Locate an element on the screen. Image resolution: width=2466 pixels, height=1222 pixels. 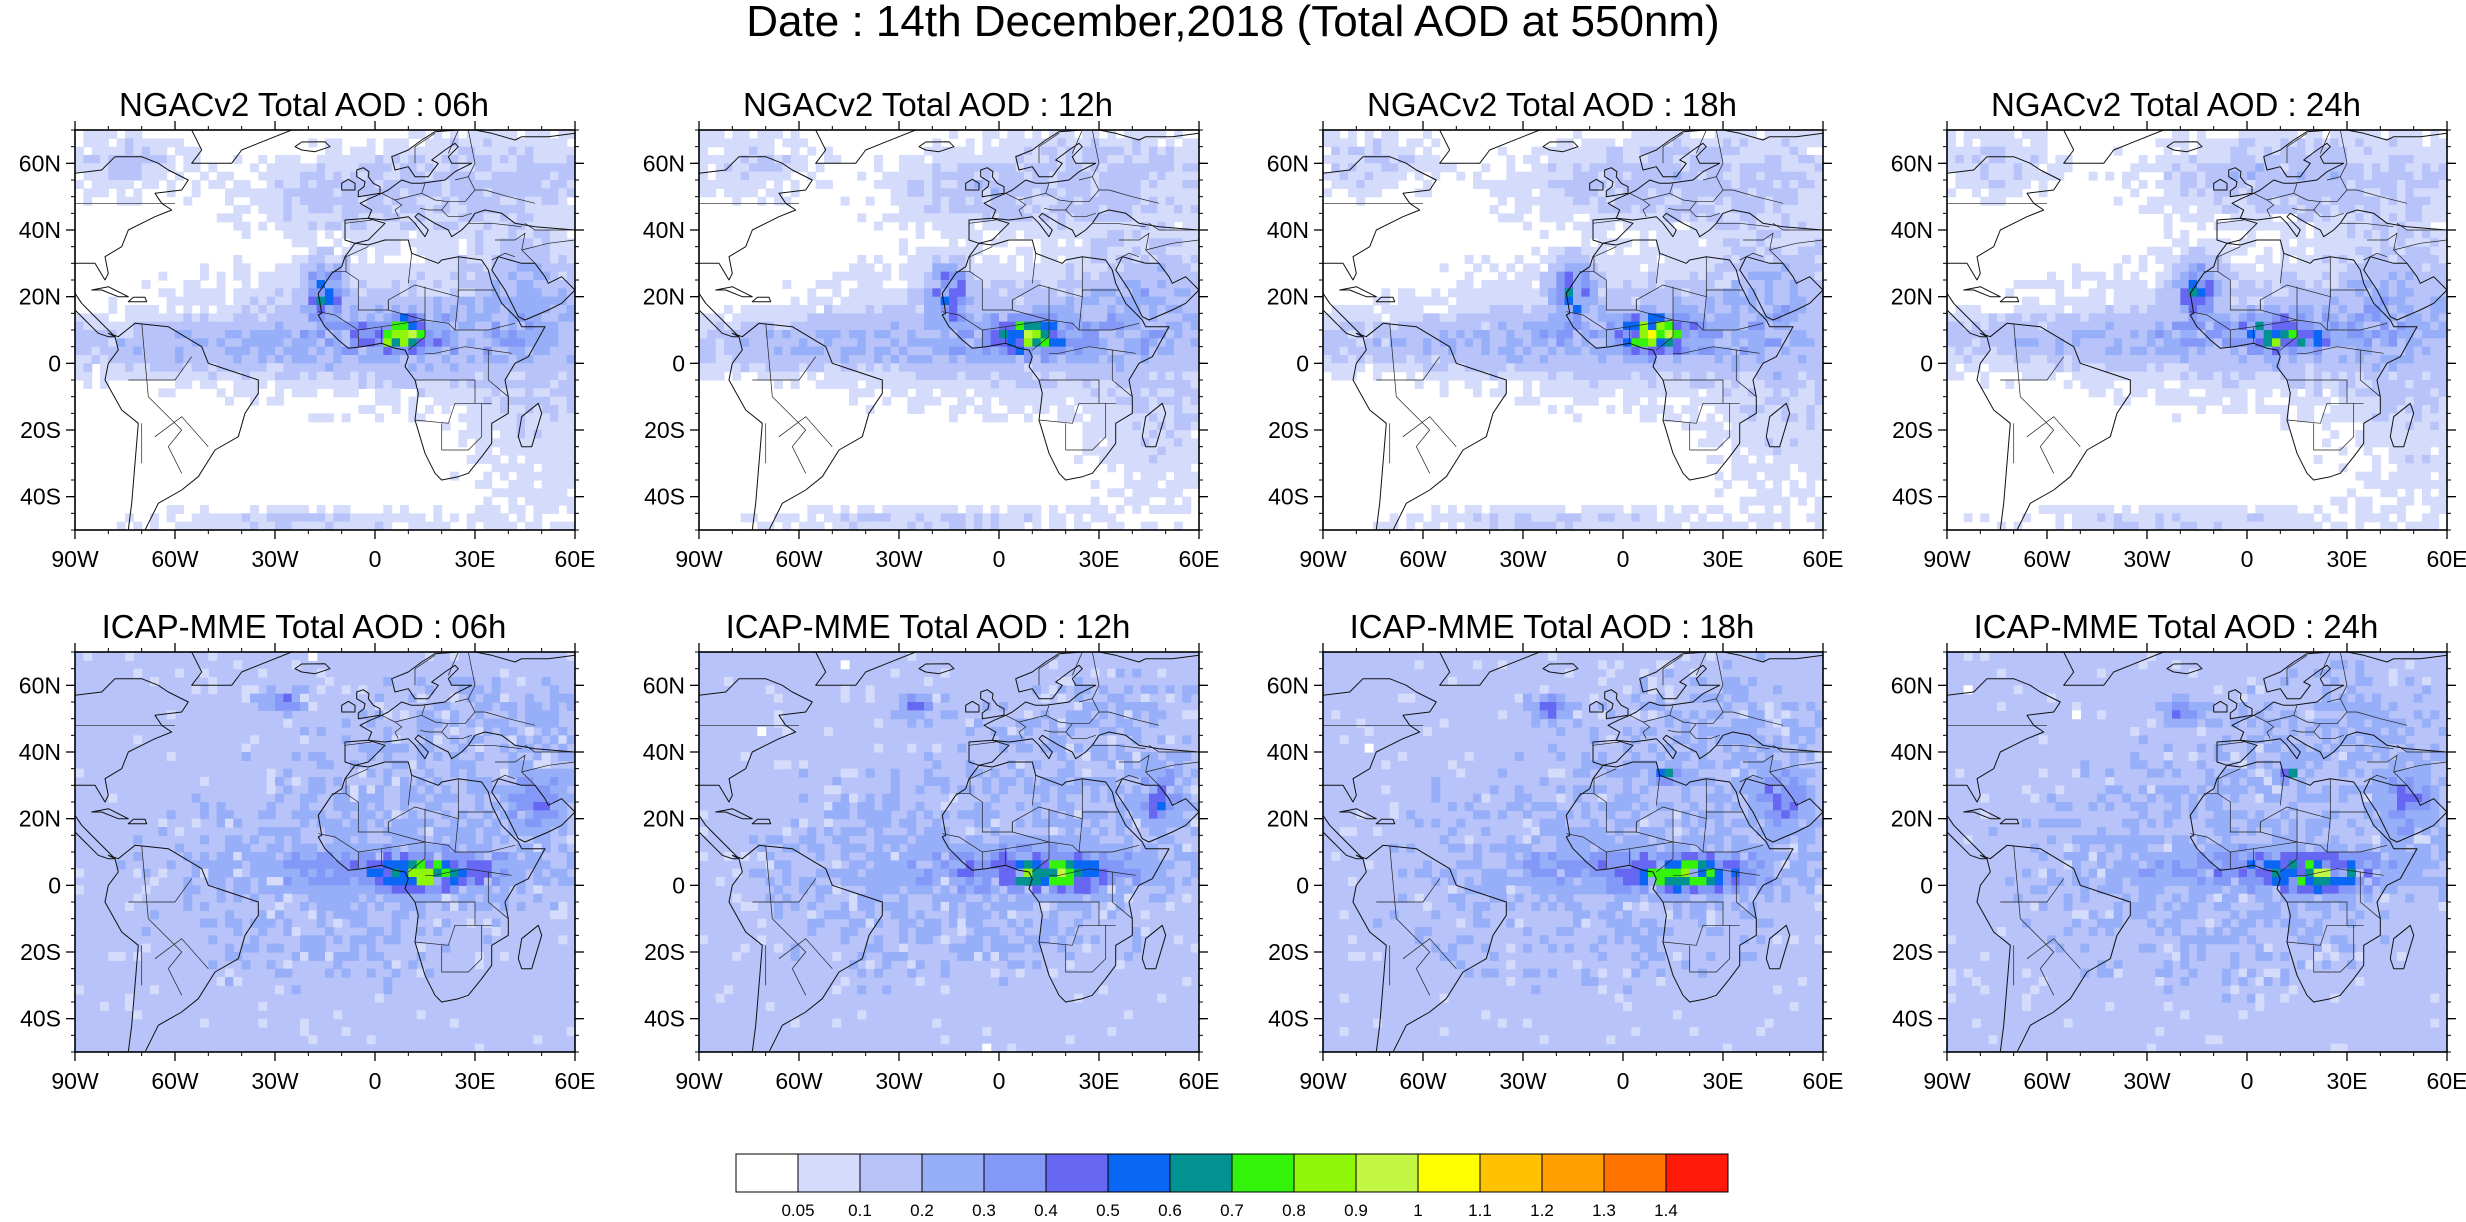
colorbar-label: 0.5 is located at coordinates (1108, 1210).